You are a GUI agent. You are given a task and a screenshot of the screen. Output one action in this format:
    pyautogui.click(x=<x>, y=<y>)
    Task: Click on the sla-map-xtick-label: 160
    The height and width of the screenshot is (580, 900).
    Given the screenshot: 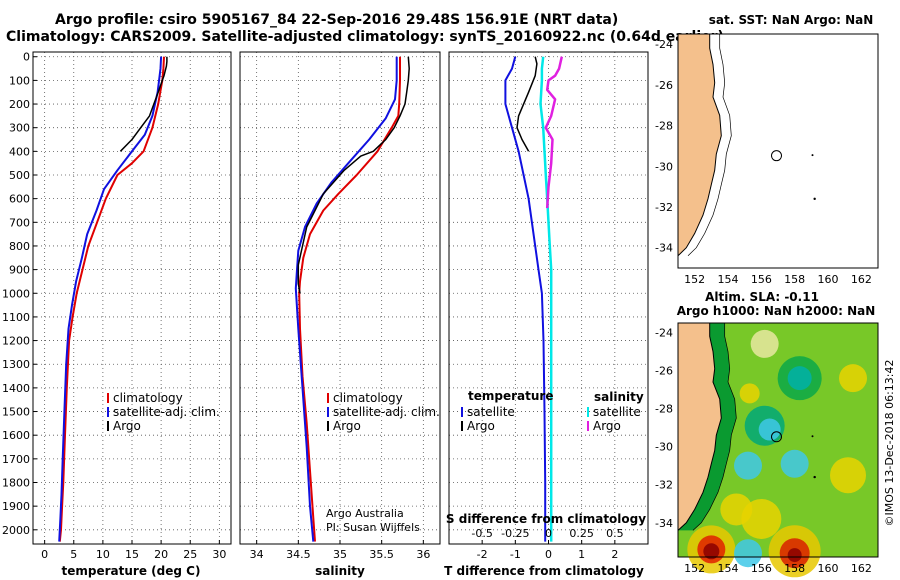 What is the action you would take?
    pyautogui.click(x=828, y=568)
    